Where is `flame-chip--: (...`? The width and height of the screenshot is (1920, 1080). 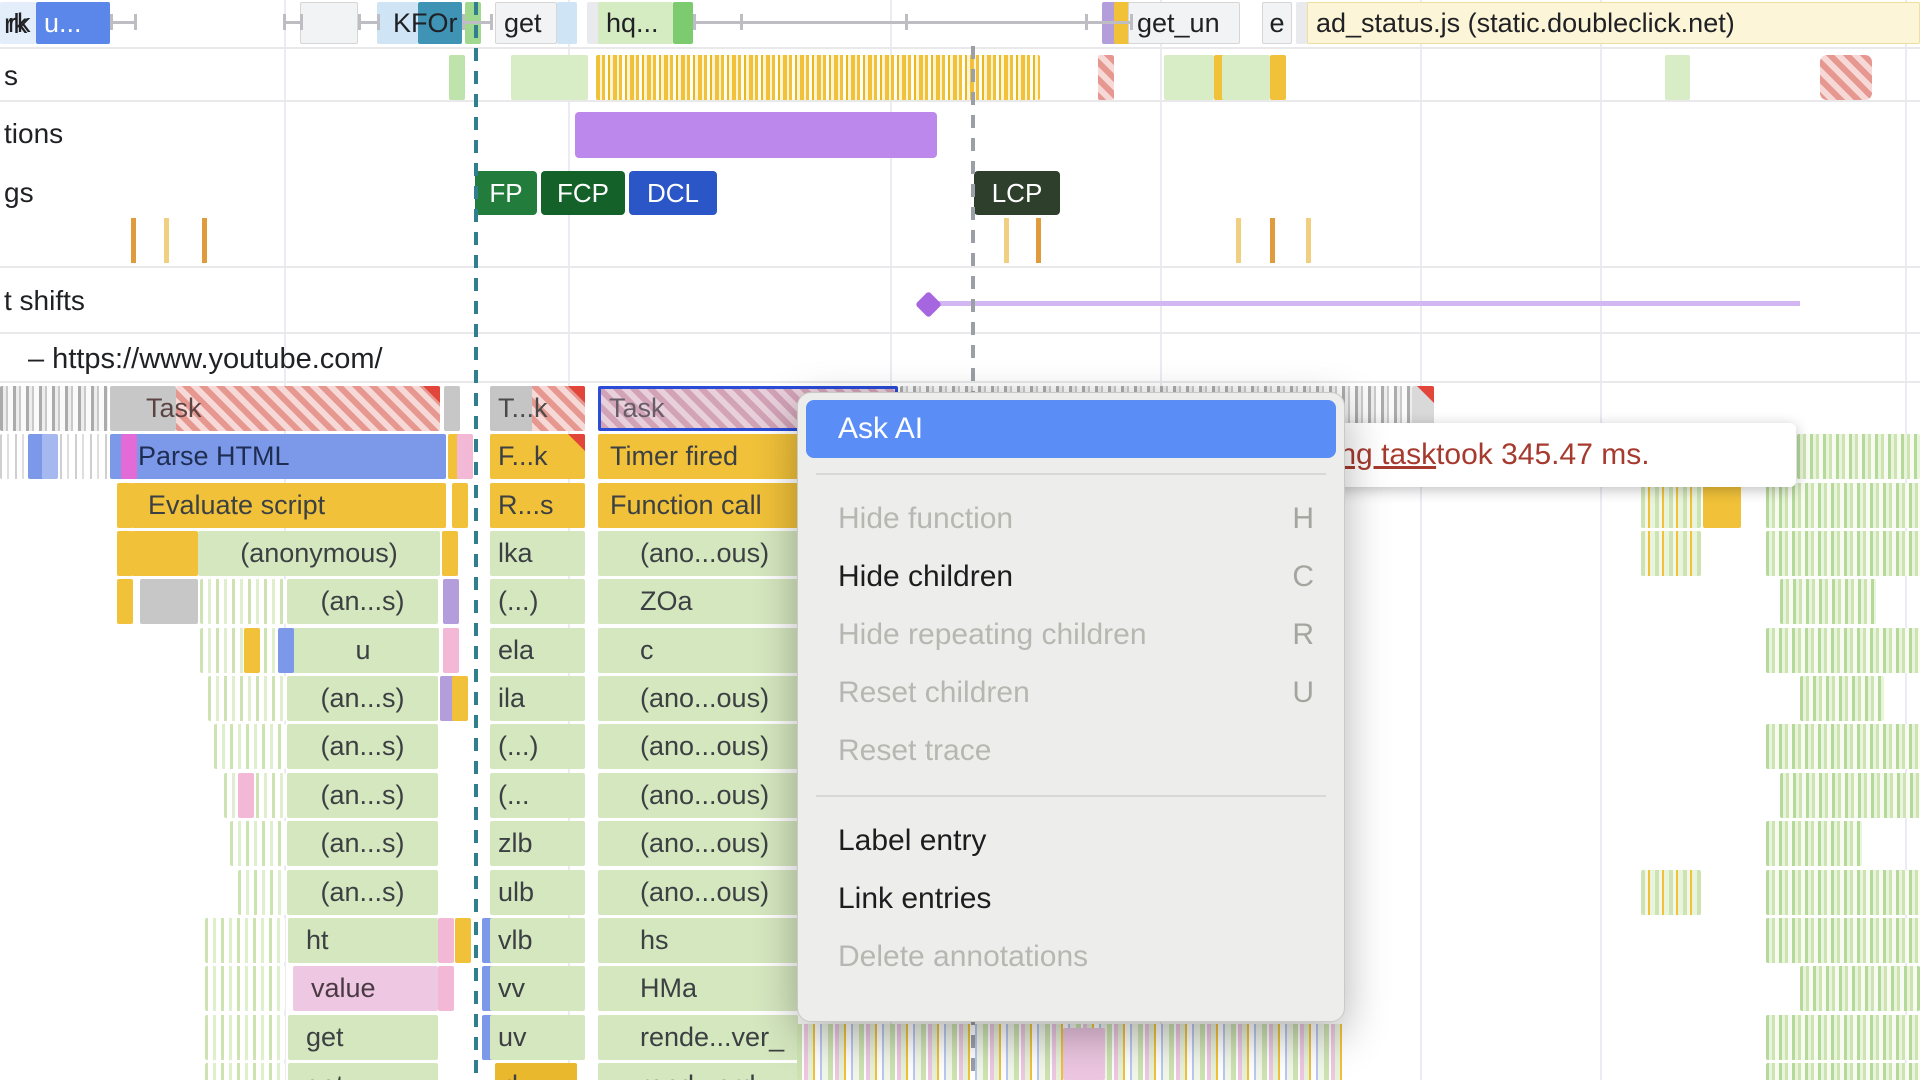 flame-chip--: (... is located at coordinates (537, 795).